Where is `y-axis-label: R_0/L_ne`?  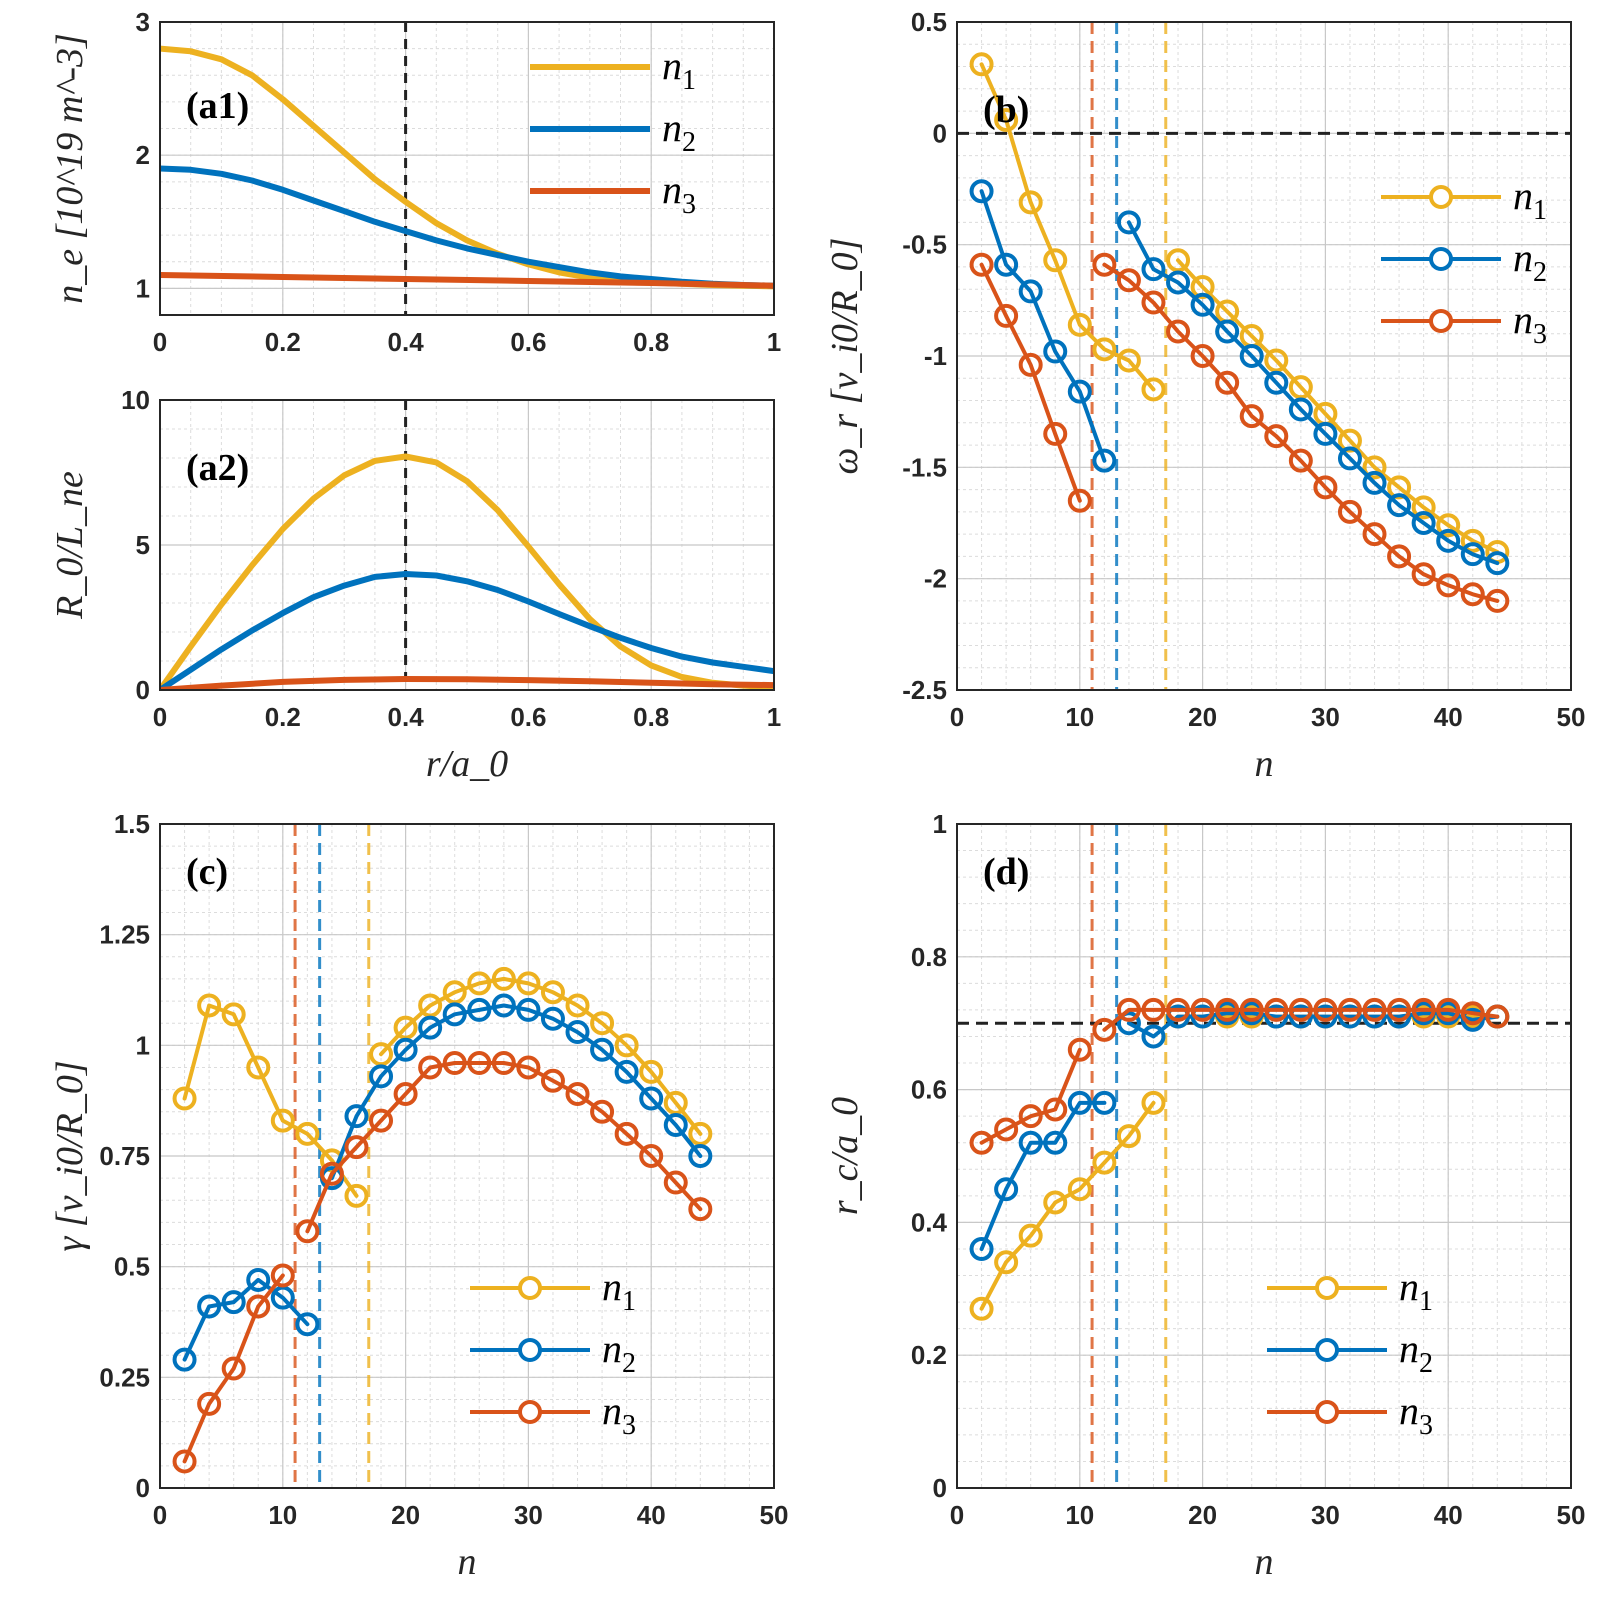
y-axis-label: R_0/L_ne is located at coordinates (70, 545).